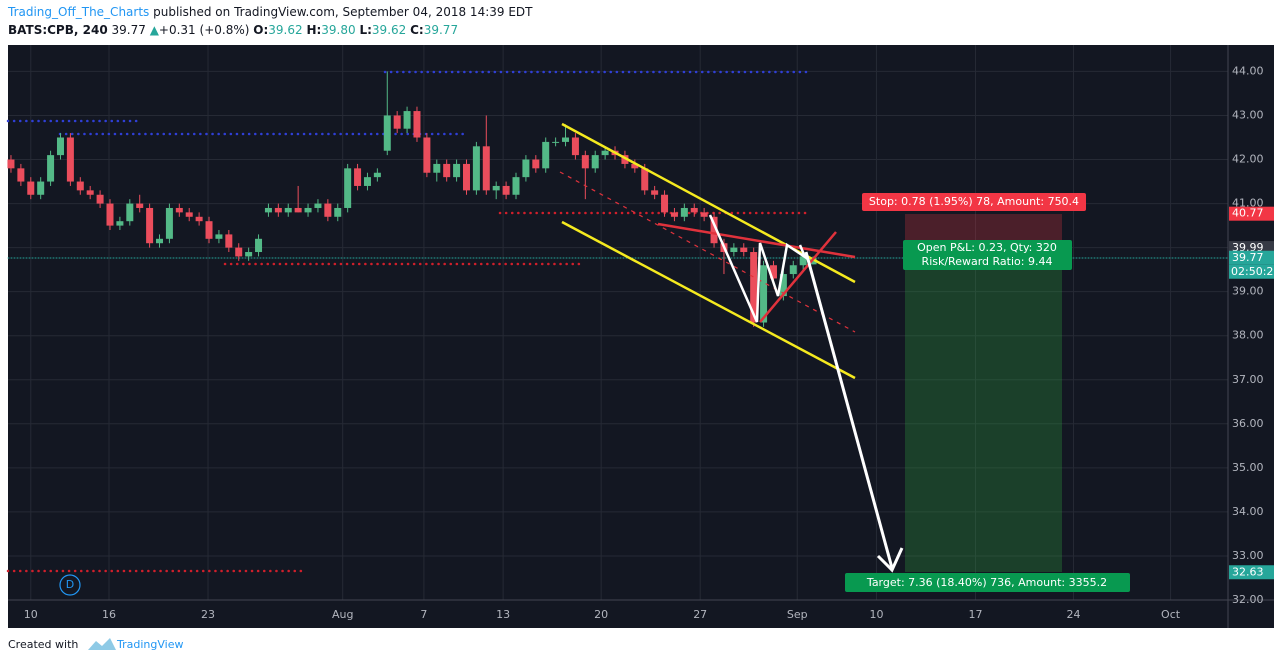  I want to click on legend-label: O:, so click(260, 30).